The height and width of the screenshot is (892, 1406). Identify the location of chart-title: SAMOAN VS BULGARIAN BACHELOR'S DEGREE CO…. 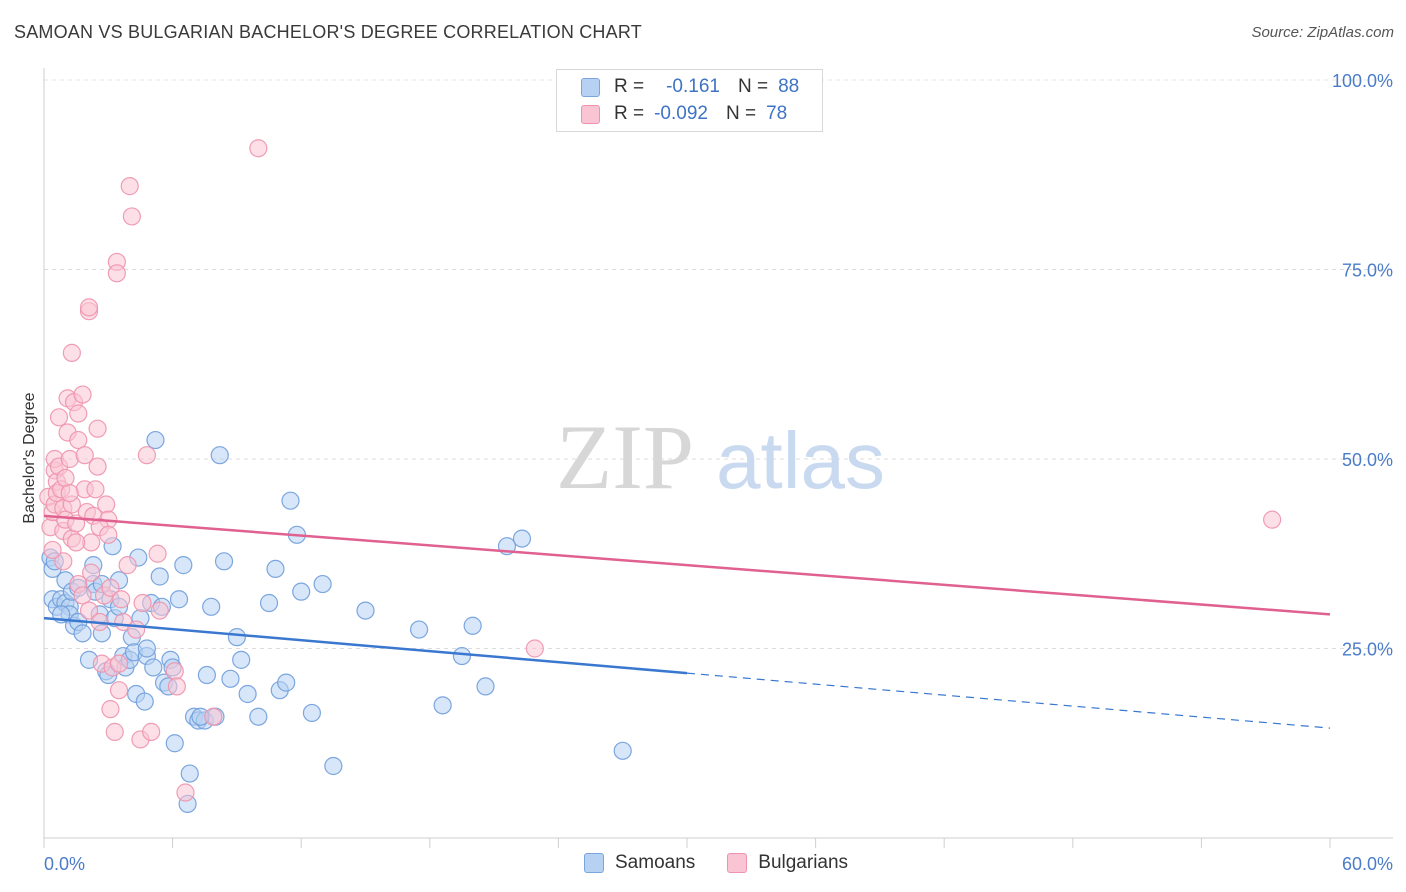
(328, 32).